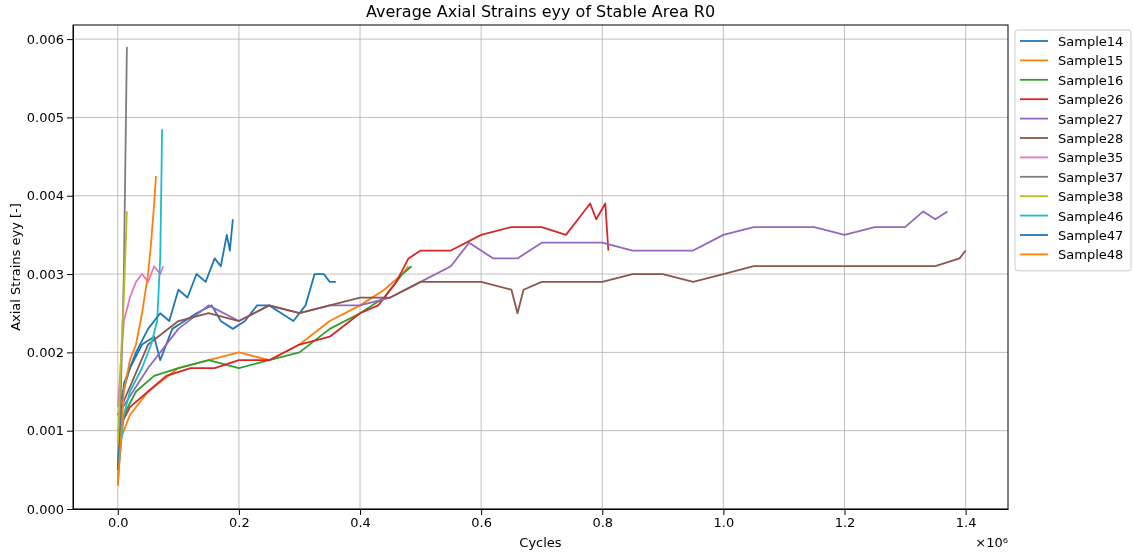 The height and width of the screenshot is (554, 1133). I want to click on legend-label: Sample46, so click(1091, 216).